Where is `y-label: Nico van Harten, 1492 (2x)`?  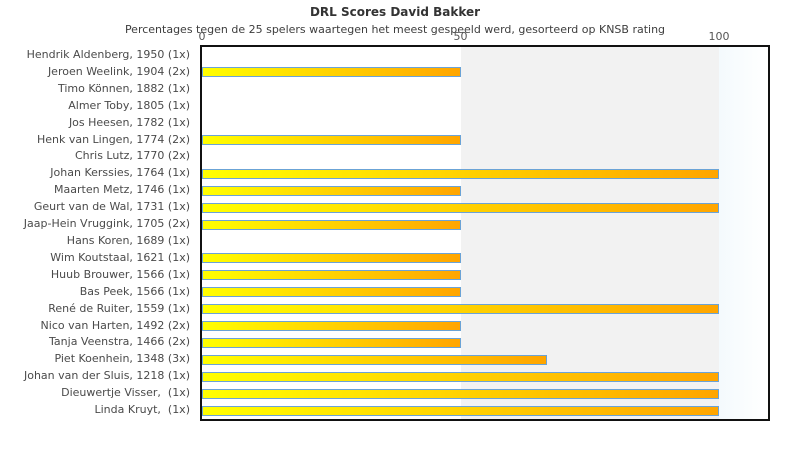
y-label: Nico van Harten, 1492 (2x) is located at coordinates (115, 325).